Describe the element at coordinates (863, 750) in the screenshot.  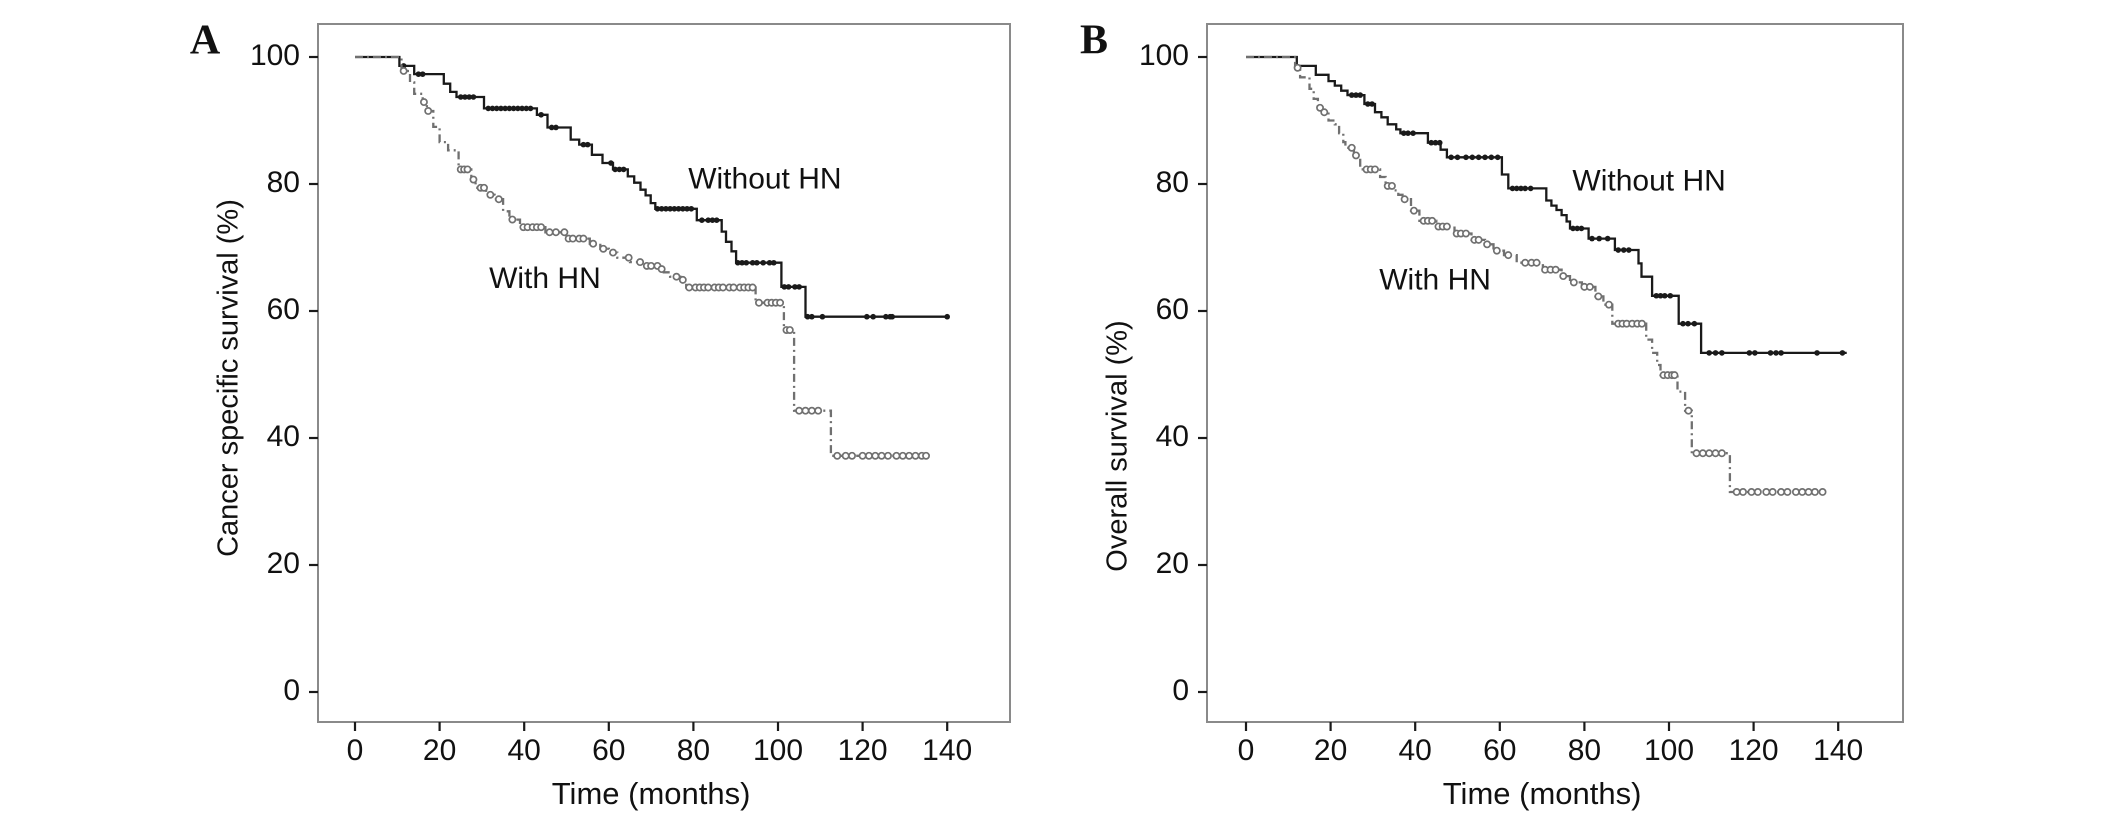
I see `x-tick-label: 120` at that location.